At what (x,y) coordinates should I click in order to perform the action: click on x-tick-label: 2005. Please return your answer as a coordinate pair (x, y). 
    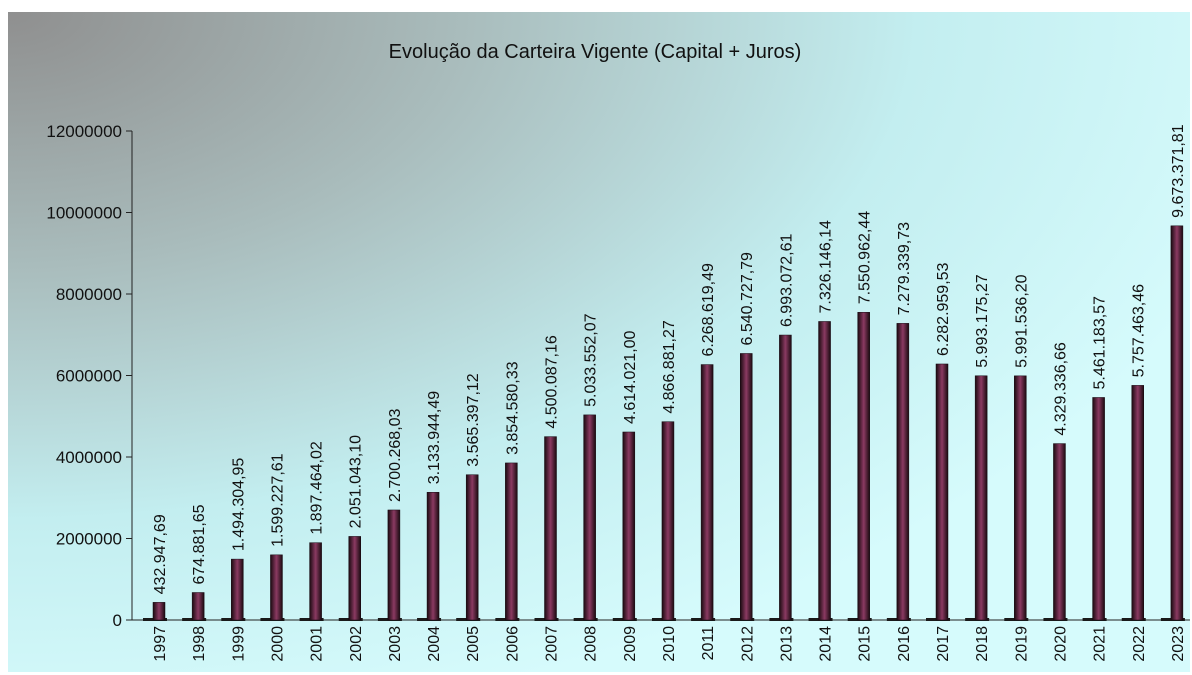
    Looking at the image, I should click on (473, 644).